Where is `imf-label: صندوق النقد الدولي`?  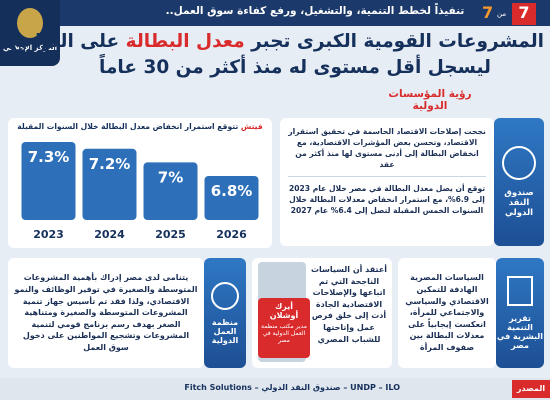 imf-label: صندوق النقد الدولي is located at coordinates (519, 203).